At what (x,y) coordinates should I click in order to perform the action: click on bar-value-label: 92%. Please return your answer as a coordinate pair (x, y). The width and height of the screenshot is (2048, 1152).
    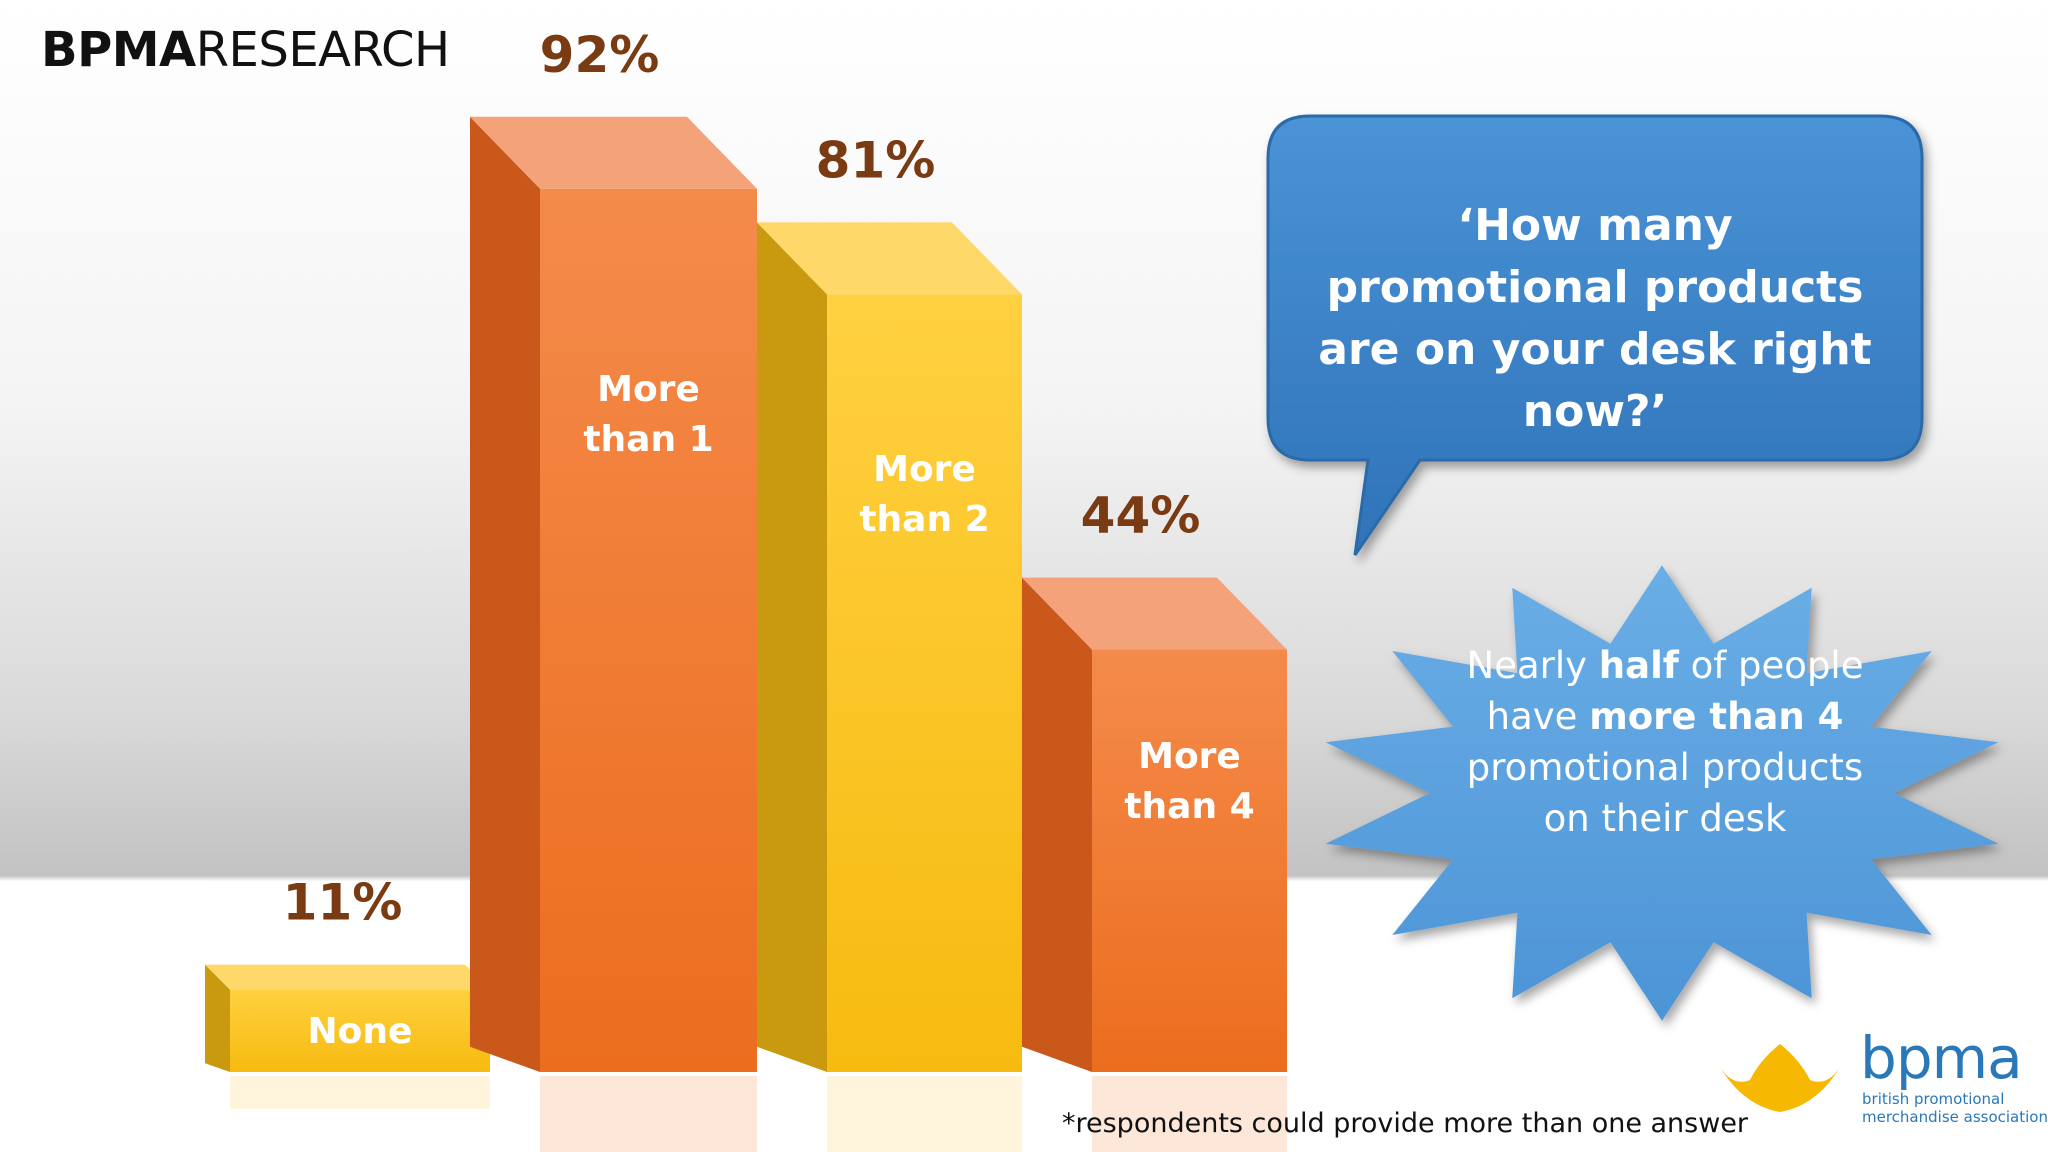
    Looking at the image, I should click on (600, 55).